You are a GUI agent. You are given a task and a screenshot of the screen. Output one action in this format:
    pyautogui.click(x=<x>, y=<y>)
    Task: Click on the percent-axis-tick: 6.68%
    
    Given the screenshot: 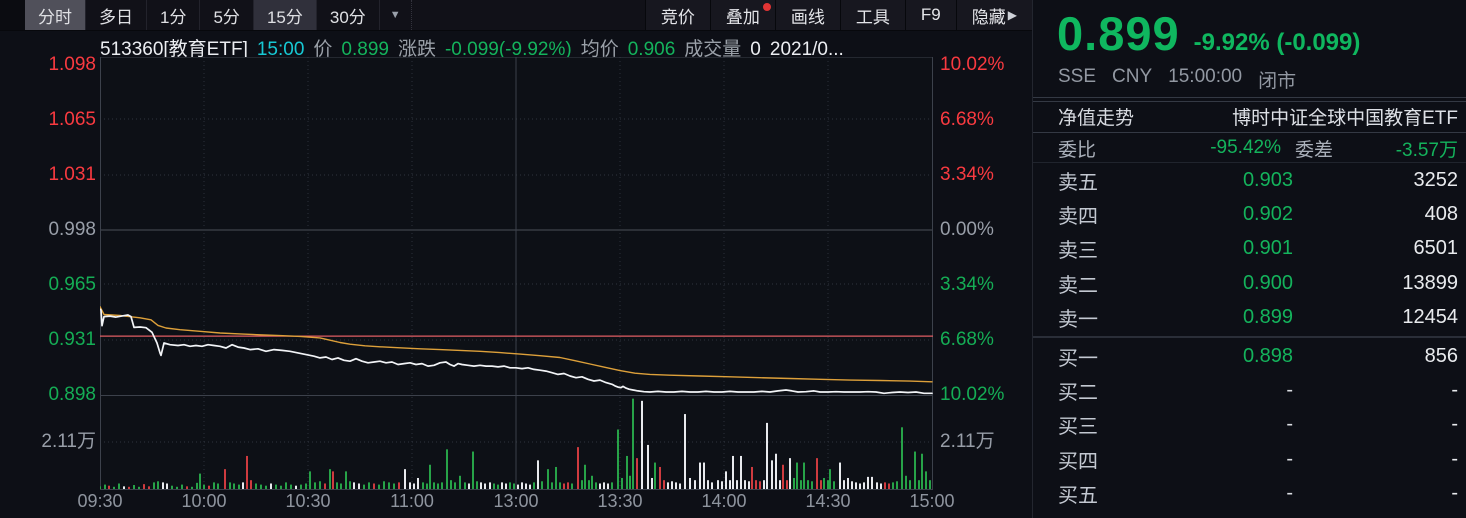 What is the action you would take?
    pyautogui.click(x=967, y=339)
    